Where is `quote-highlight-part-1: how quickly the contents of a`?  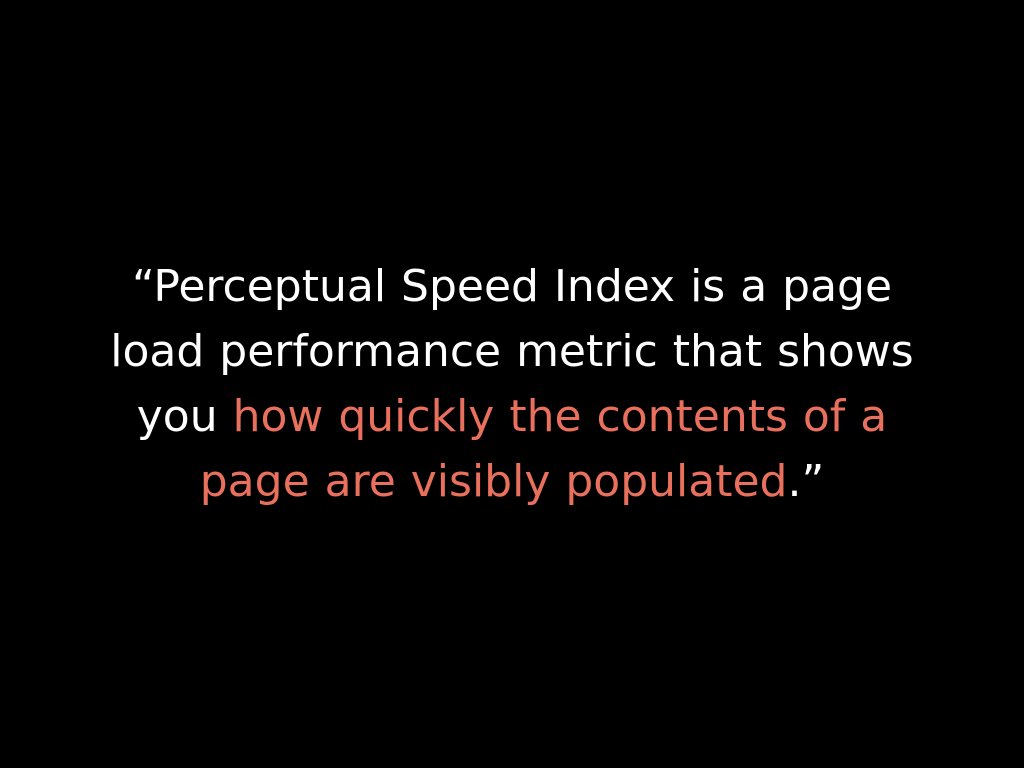
quote-highlight-part-1: how quickly the contents of a is located at coordinates (560, 416).